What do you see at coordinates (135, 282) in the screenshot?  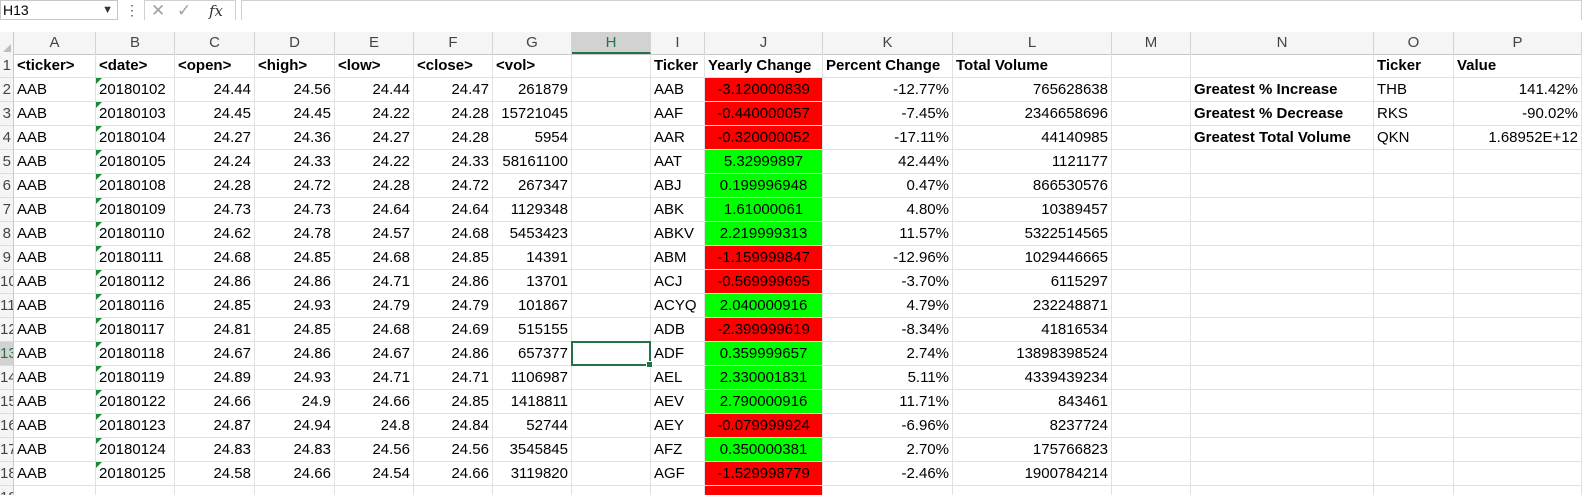 I see `raw-data-cell: 20180112` at bounding box center [135, 282].